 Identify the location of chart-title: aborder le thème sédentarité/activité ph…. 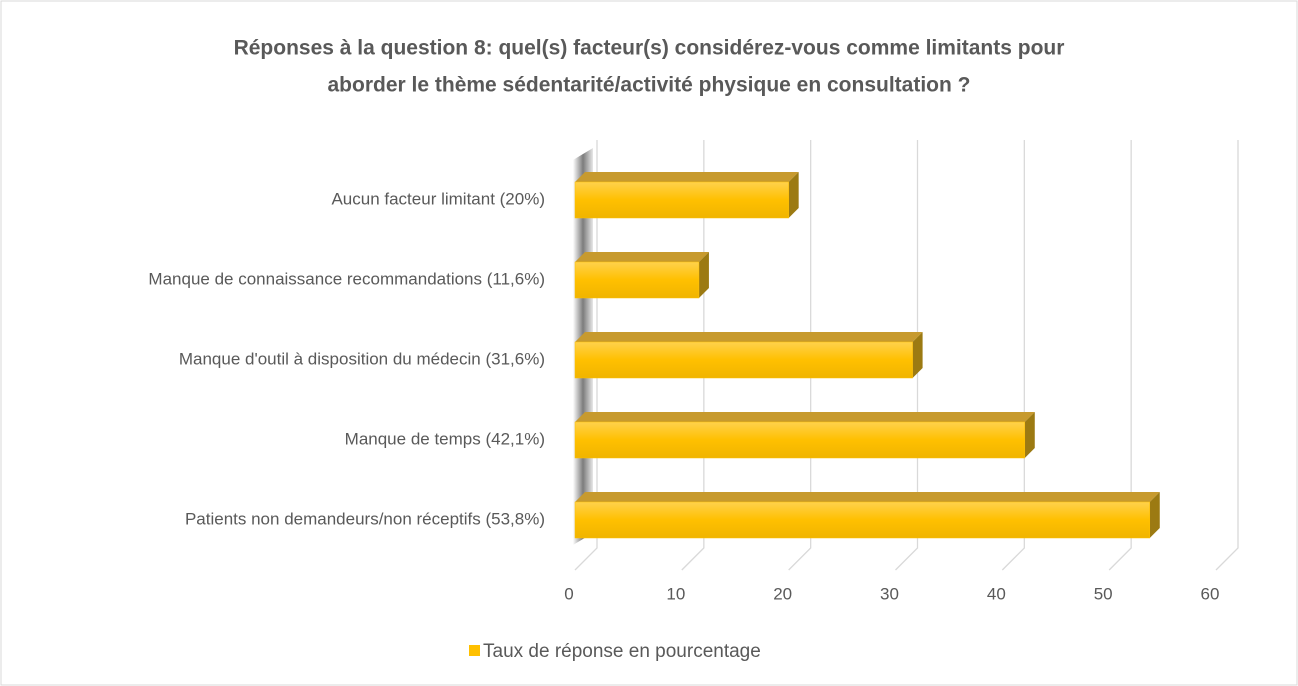
(649, 85).